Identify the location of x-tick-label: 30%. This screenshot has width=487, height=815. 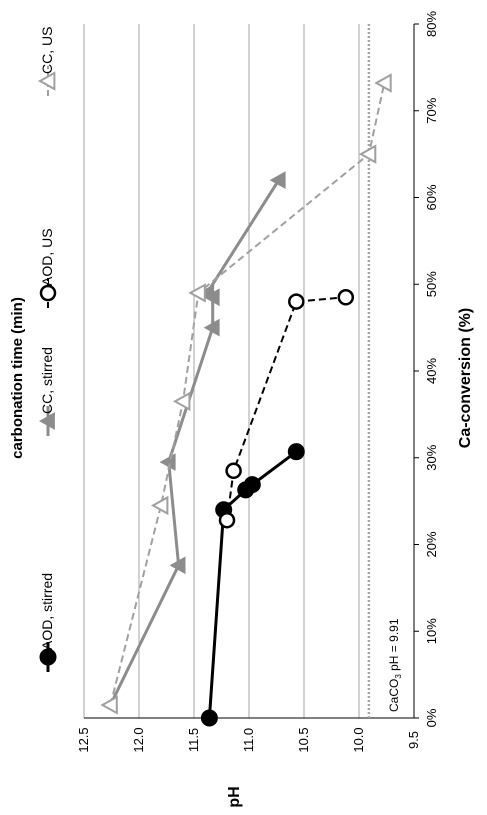
(431, 457).